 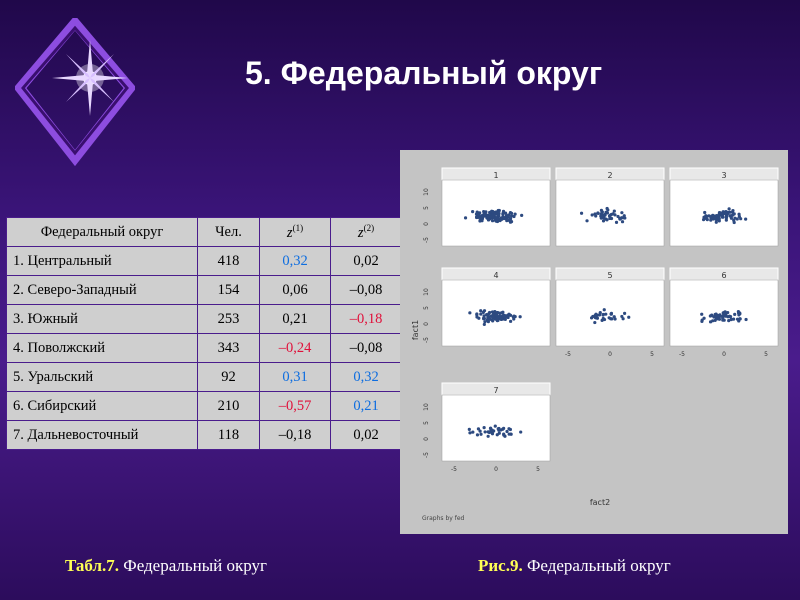 I want to click on cell-district: 5. Уральский, so click(x=102, y=377).